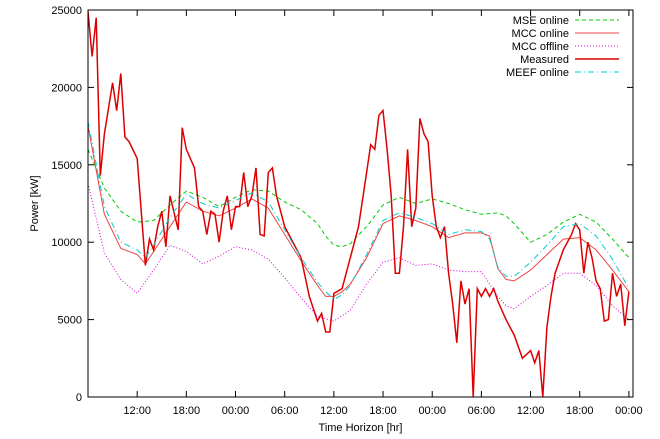 The image size is (660, 439). What do you see at coordinates (66, 88) in the screenshot?
I see `y-tick-label: 20000` at bounding box center [66, 88].